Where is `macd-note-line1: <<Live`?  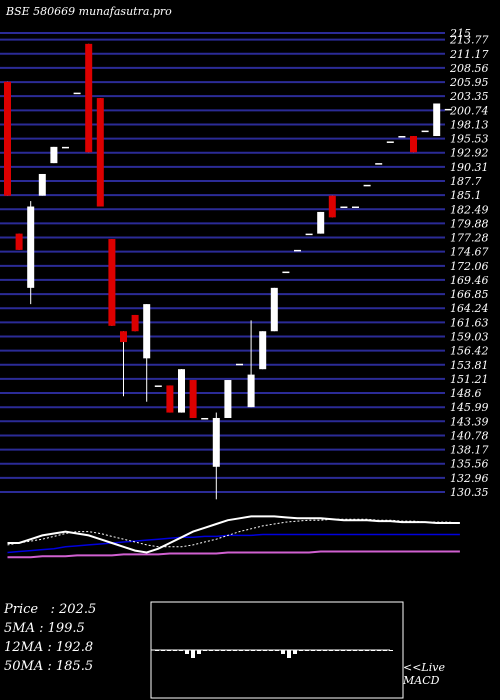
macd-note-line1: <<Live is located at coordinates (424, 667).